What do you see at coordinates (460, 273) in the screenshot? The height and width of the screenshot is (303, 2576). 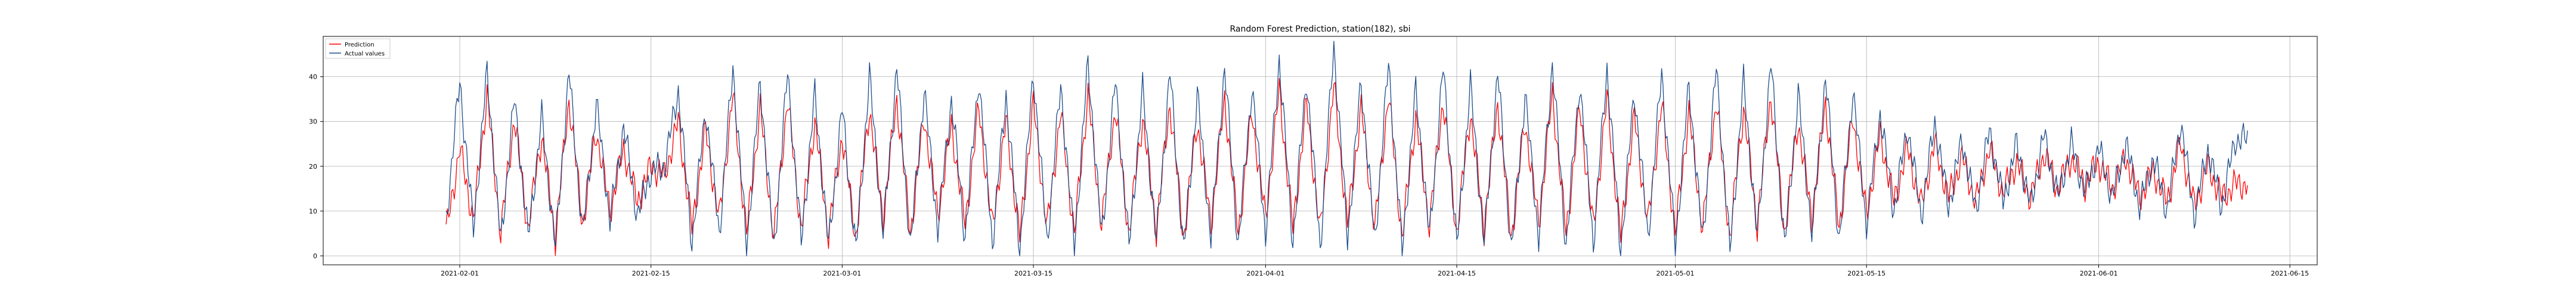 I see `x-tick-label: 2021-02-01` at bounding box center [460, 273].